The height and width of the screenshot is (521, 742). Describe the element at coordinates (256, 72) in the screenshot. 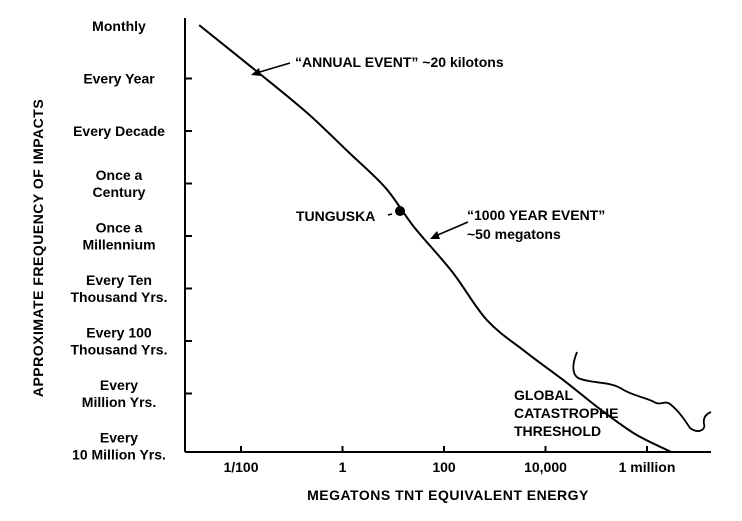

I see `annual-event-arrowhead` at that location.